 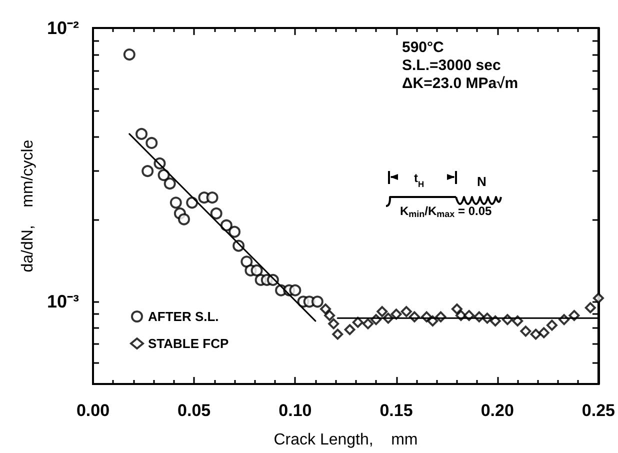 I want to click on legend-label: STABLE FCP, so click(x=188, y=343).